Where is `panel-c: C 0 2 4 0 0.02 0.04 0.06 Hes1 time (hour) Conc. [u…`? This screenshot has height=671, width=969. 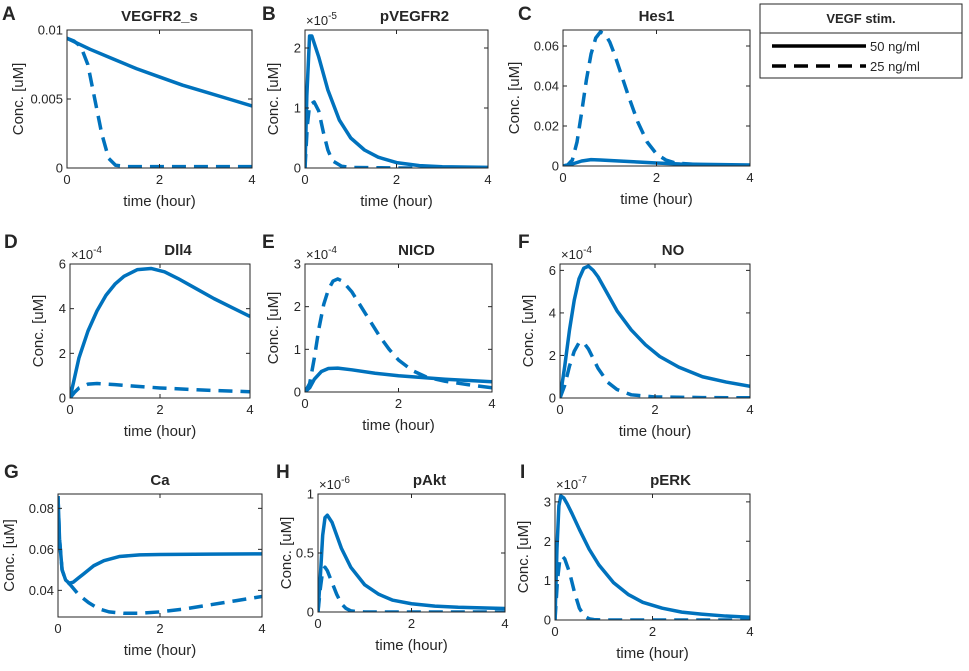 panel-c: C 0 2 4 0 0.02 0.04 0.06 Hes1 time (hour) Conc. [u… is located at coordinates (630, 106).